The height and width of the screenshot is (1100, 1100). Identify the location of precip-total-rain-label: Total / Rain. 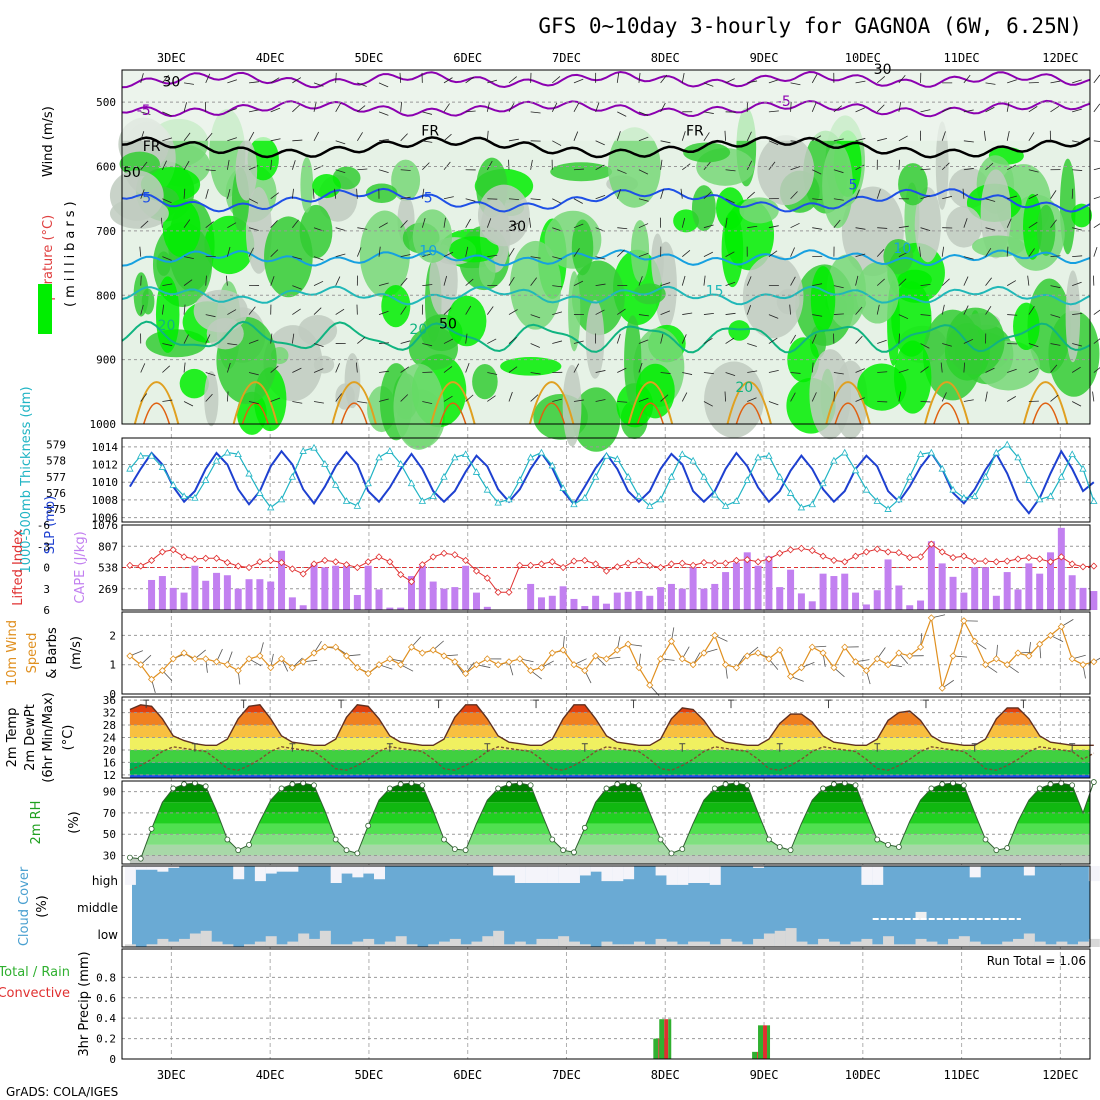
(35, 972).